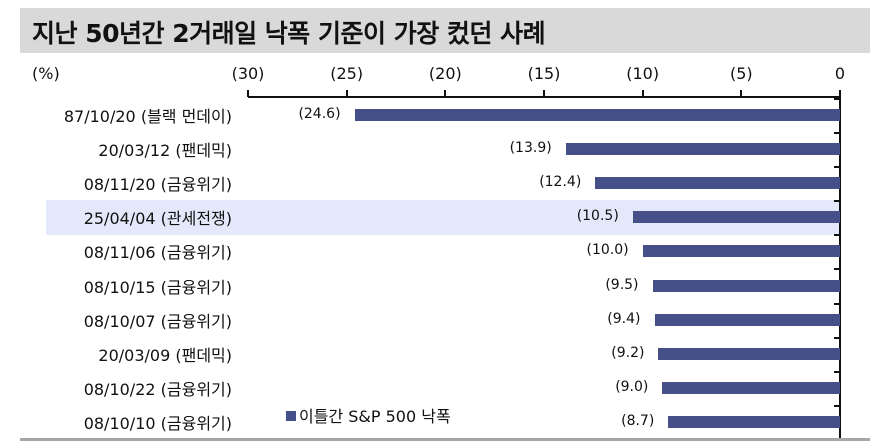 The image size is (890, 442). Describe the element at coordinates (560, 182) in the screenshot. I see `value-label: (12.4)` at that location.